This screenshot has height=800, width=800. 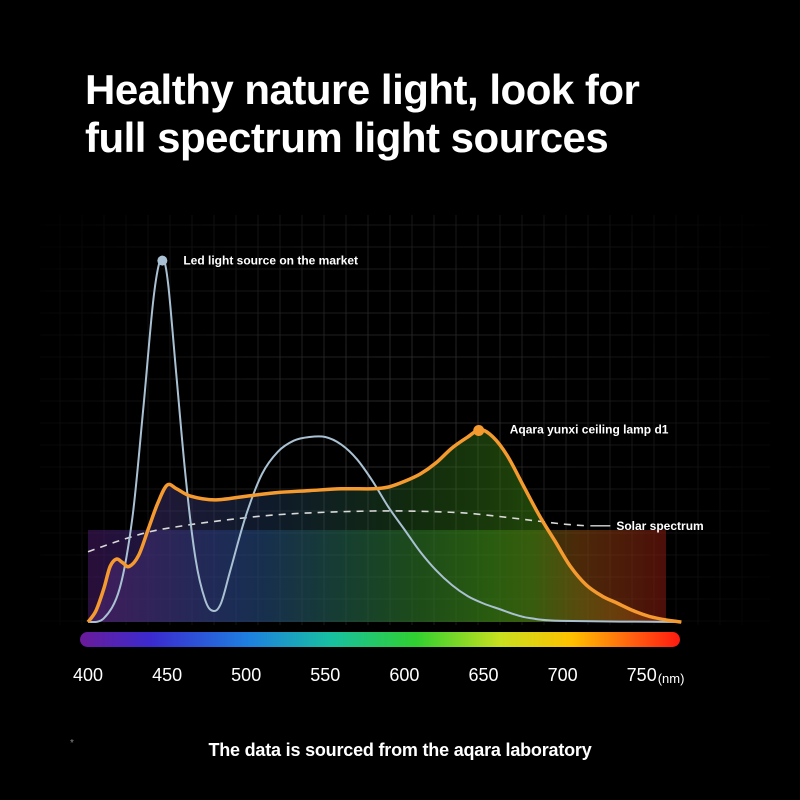 What do you see at coordinates (404, 675) in the screenshot?
I see `x-tick-label: 600` at bounding box center [404, 675].